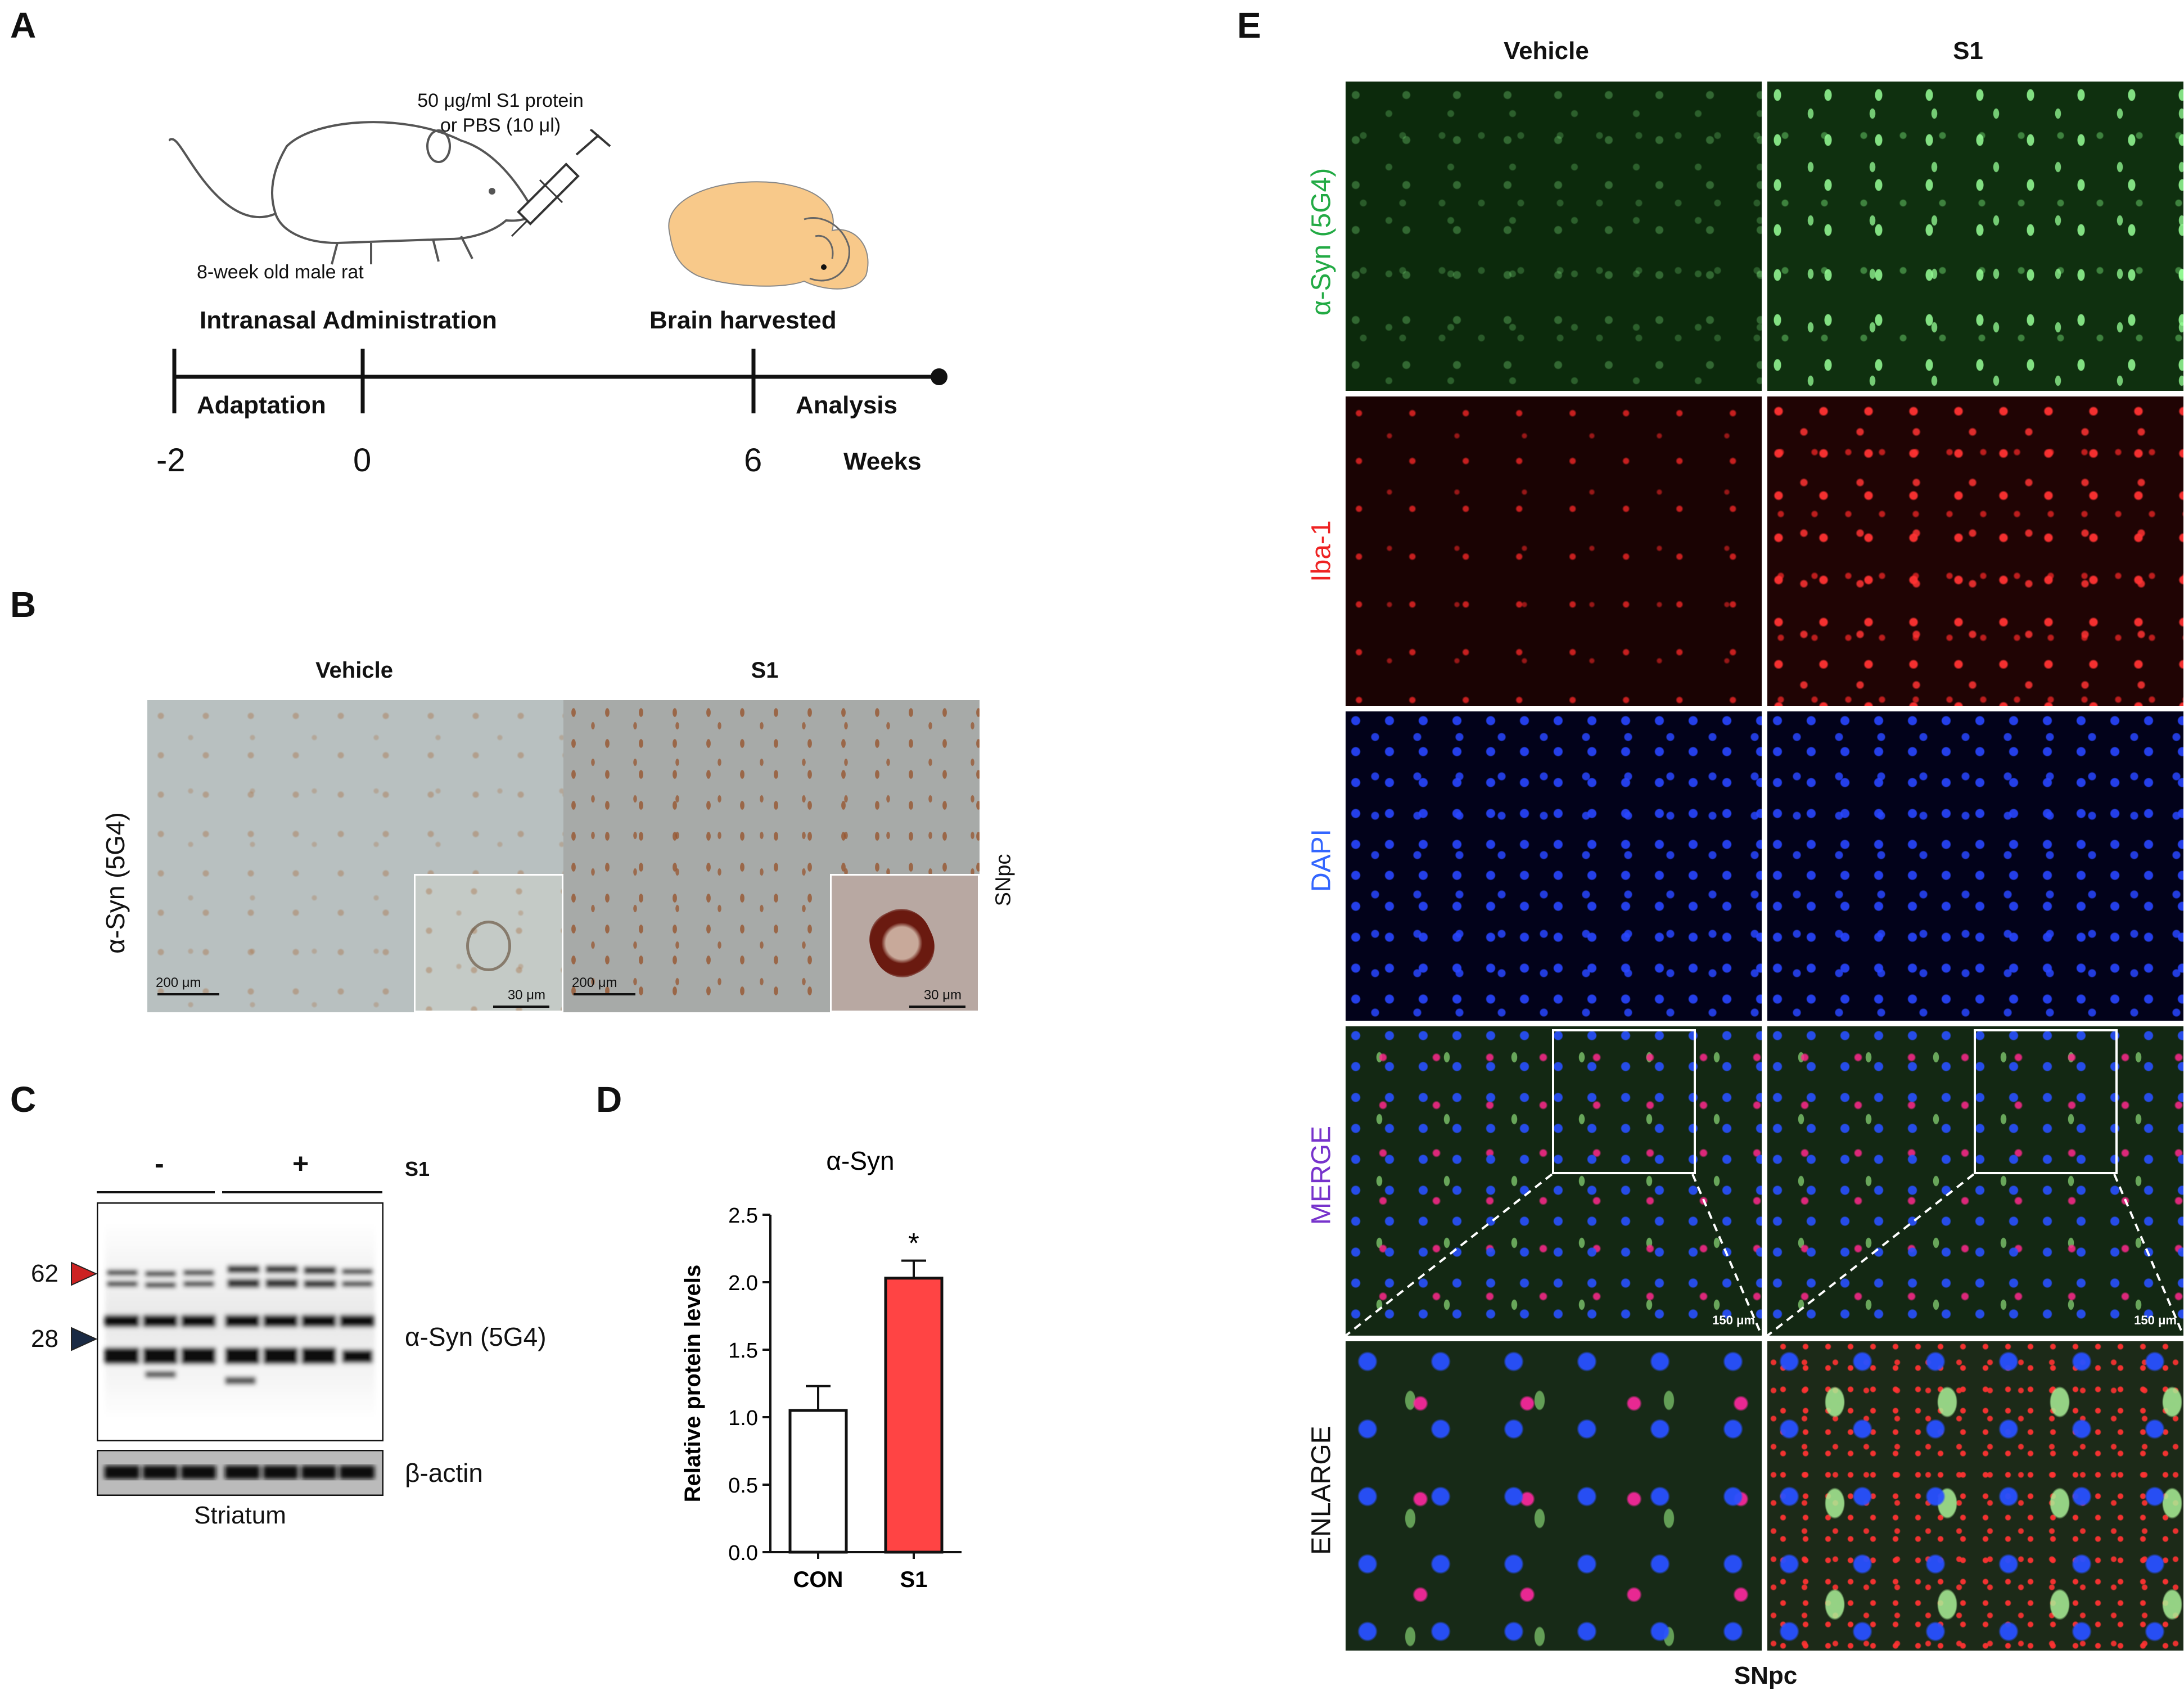 The width and height of the screenshot is (2184, 1695). Describe the element at coordinates (604, 994) in the screenshot. I see `b-s1-scale-bar` at that location.